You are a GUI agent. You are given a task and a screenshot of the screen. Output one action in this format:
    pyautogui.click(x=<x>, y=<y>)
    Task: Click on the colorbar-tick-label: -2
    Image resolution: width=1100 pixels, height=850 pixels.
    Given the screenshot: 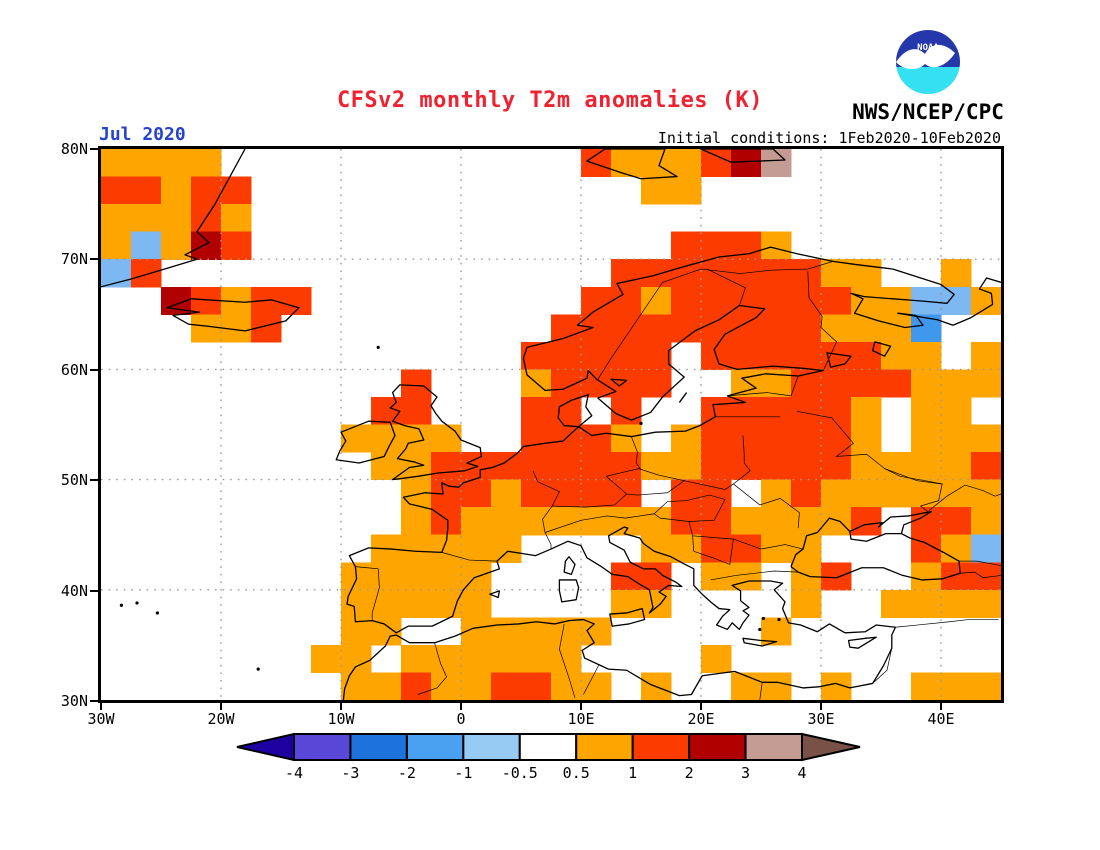 What is the action you would take?
    pyautogui.click(x=407, y=773)
    